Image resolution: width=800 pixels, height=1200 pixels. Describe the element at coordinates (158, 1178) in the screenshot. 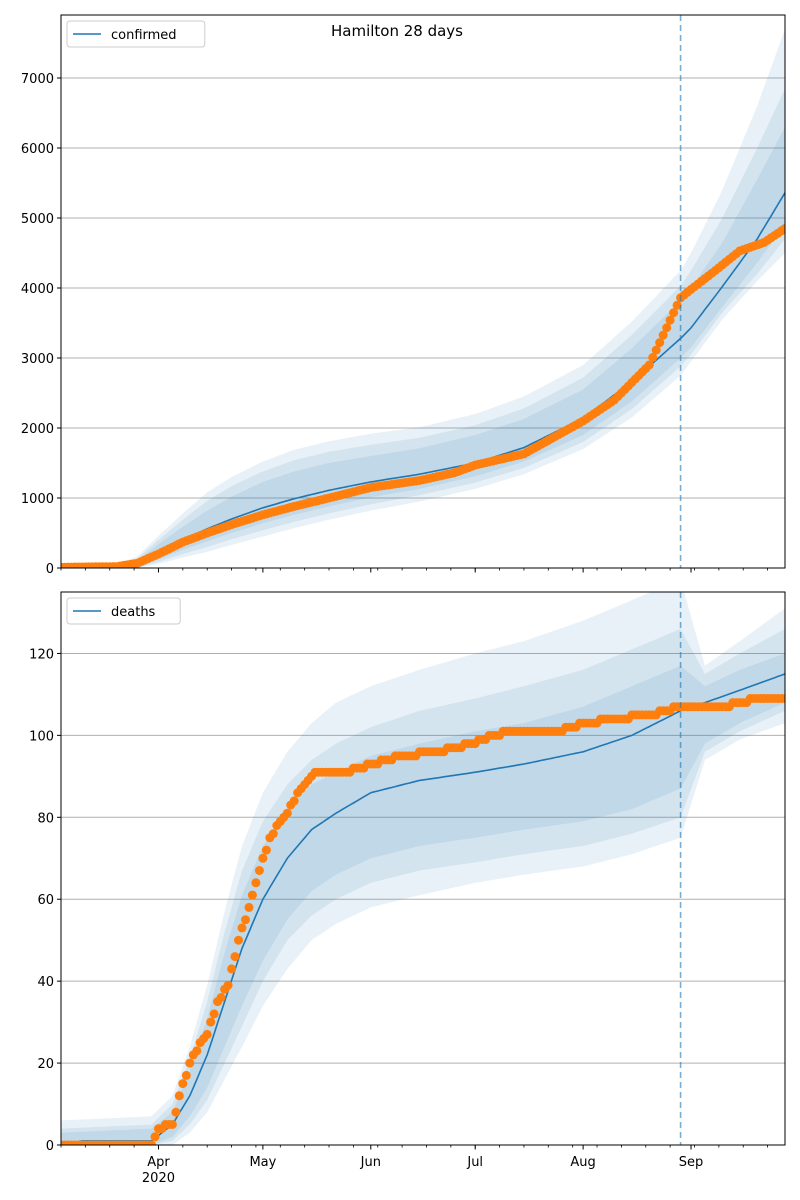

I see `x-tick-sublabel: 2020` at that location.